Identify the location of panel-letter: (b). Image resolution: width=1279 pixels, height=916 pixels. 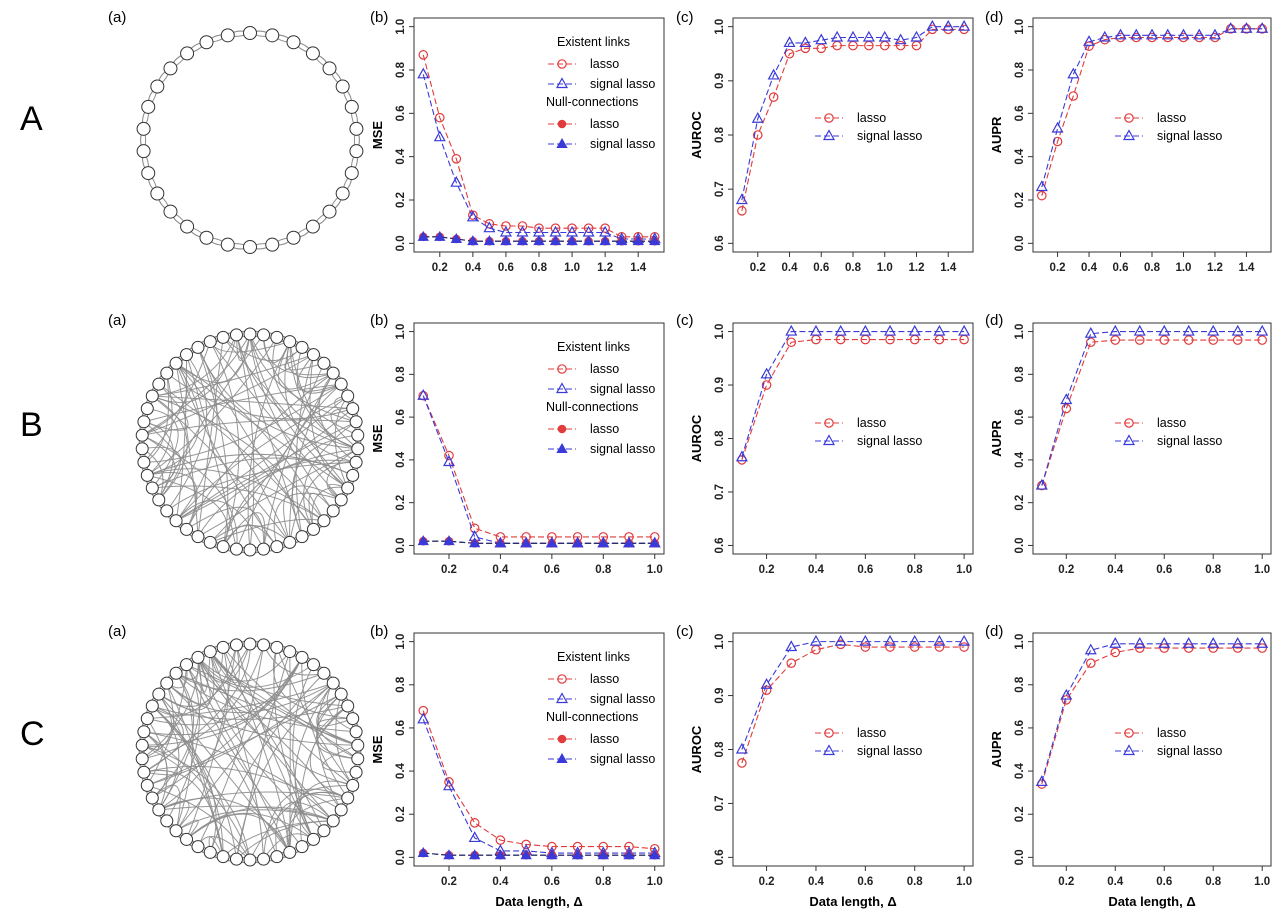
(379, 631).